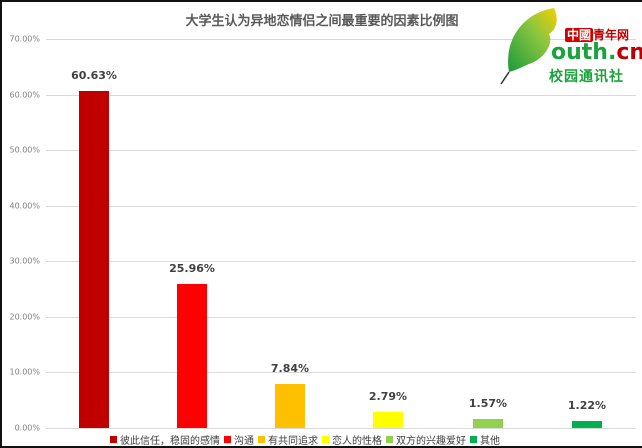  I want to click on chart-title: 大学生认为异地恋情侣之间最重要的因素比例图, so click(322, 21).